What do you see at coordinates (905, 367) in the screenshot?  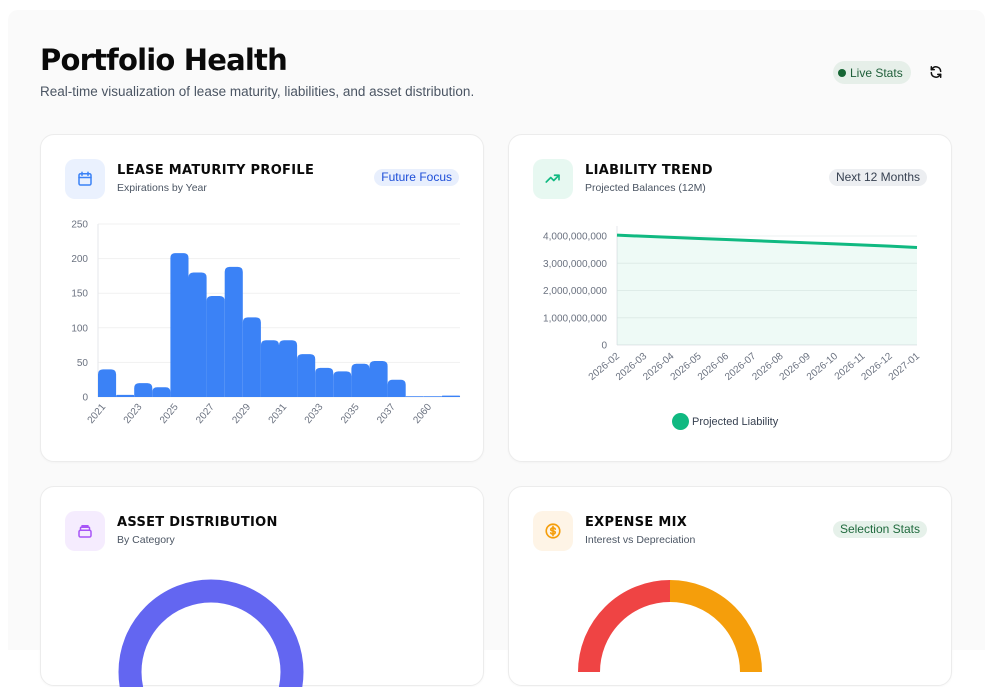 I see `svg-text: 2027-01` at bounding box center [905, 367].